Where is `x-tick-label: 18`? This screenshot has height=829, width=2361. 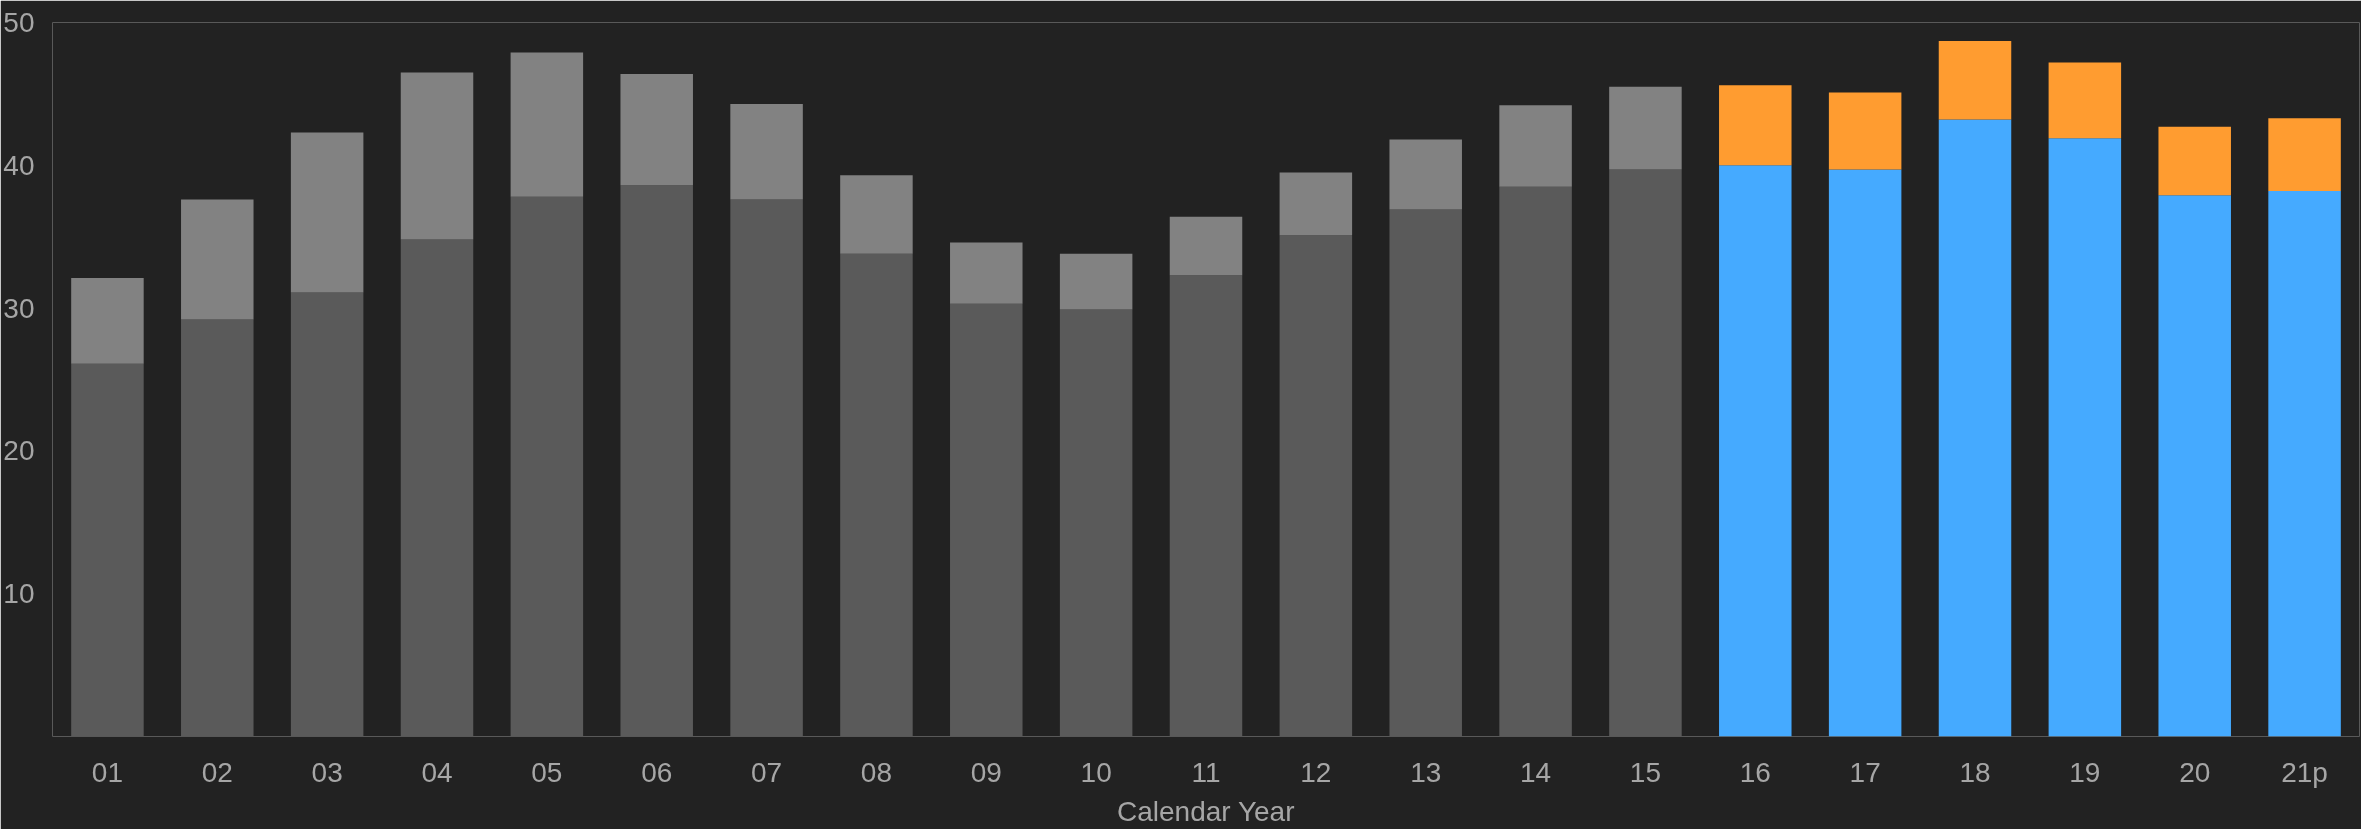
x-tick-label: 18 is located at coordinates (1975, 772).